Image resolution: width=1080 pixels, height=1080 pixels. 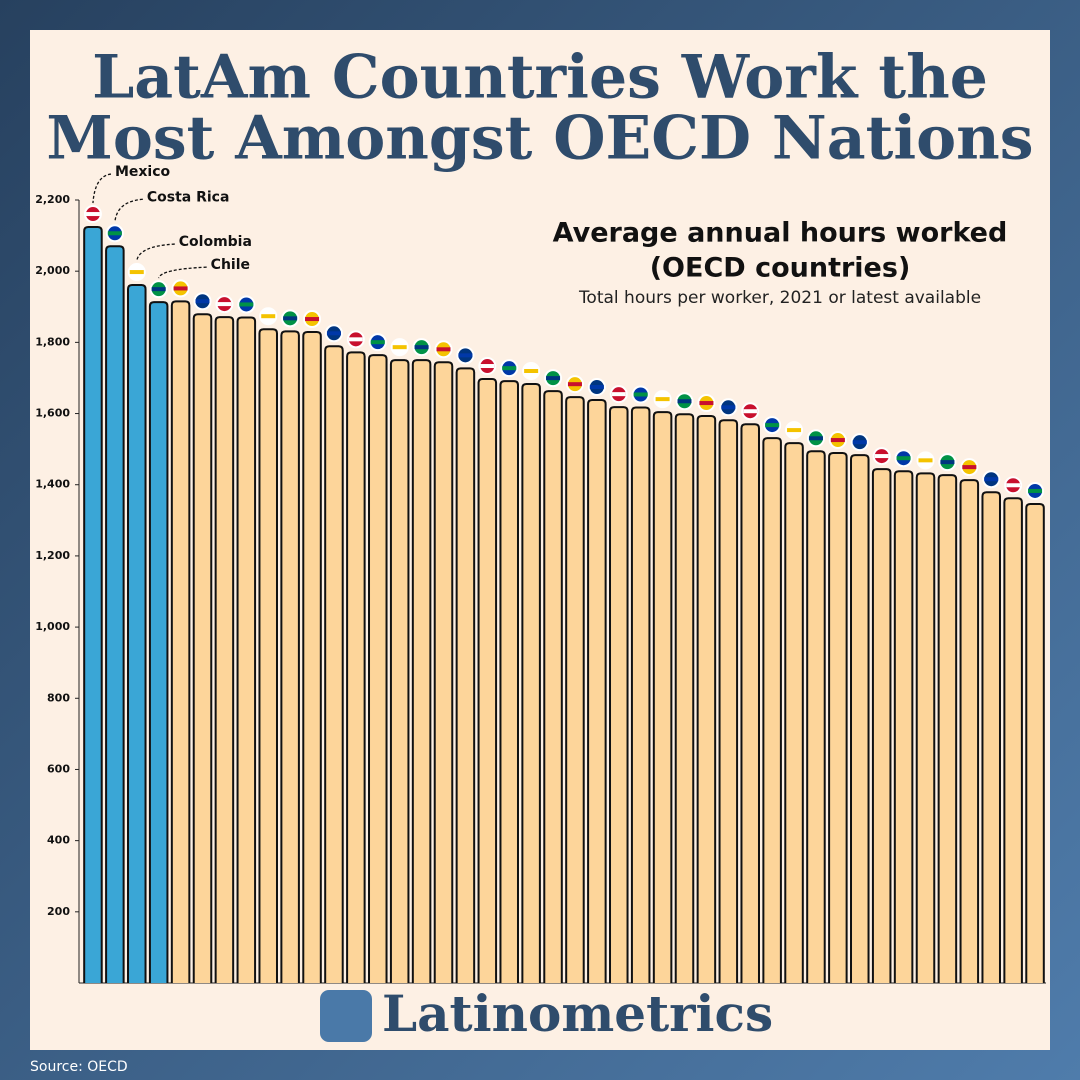 I want to click on annotation: Chile, so click(x=230, y=265).